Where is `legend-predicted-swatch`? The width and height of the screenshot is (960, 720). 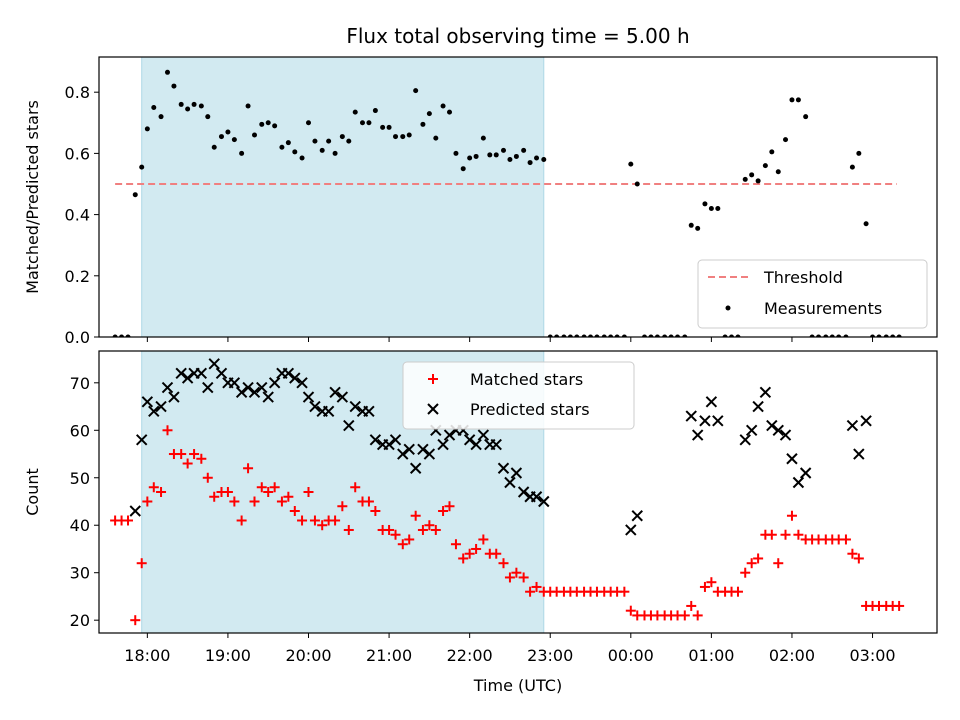 legend-predicted-swatch is located at coordinates (433, 409).